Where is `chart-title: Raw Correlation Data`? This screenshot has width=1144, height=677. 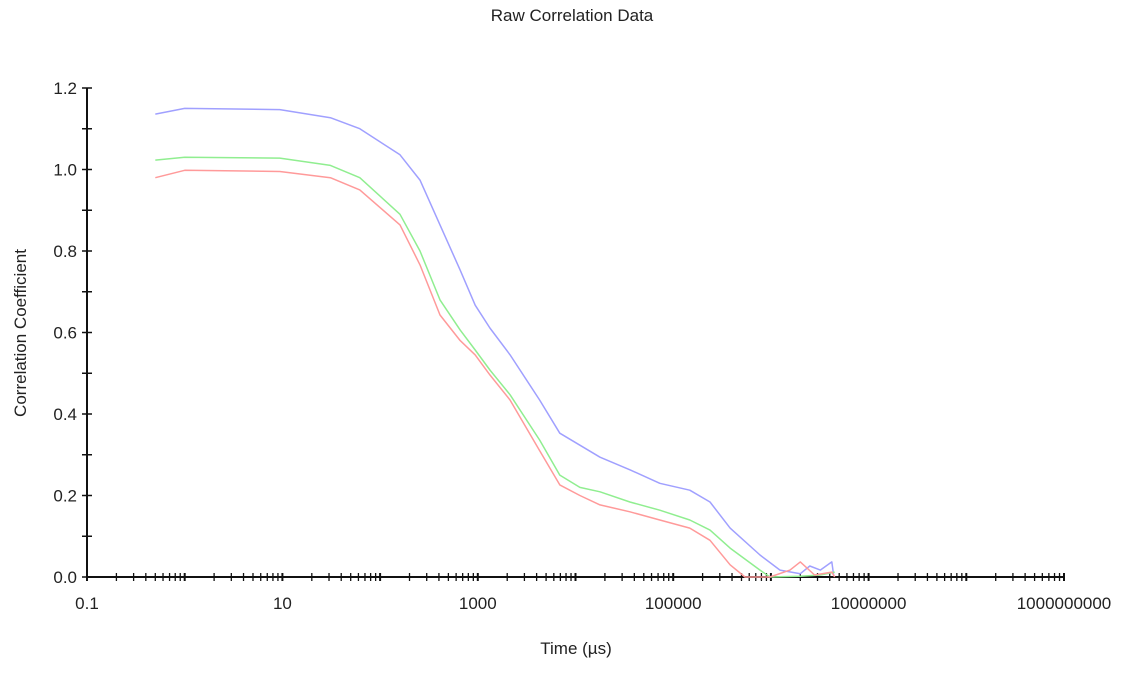 chart-title: Raw Correlation Data is located at coordinates (572, 15).